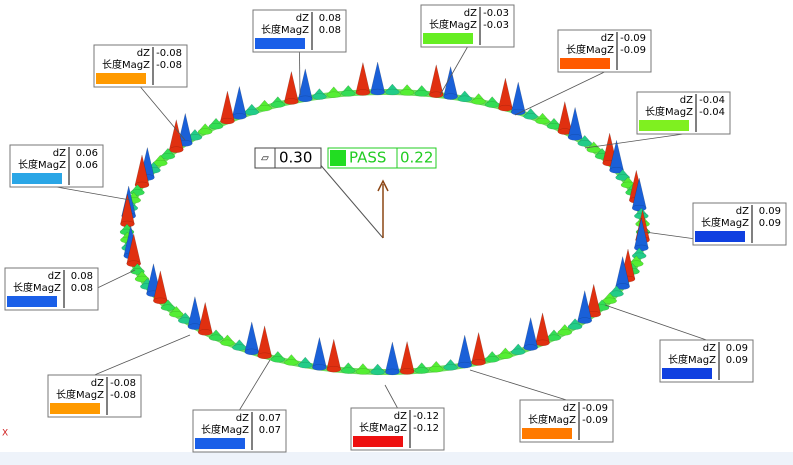  I want to click on callout: dZ -0.03 长度MagZ -0.03, so click(467, 26).